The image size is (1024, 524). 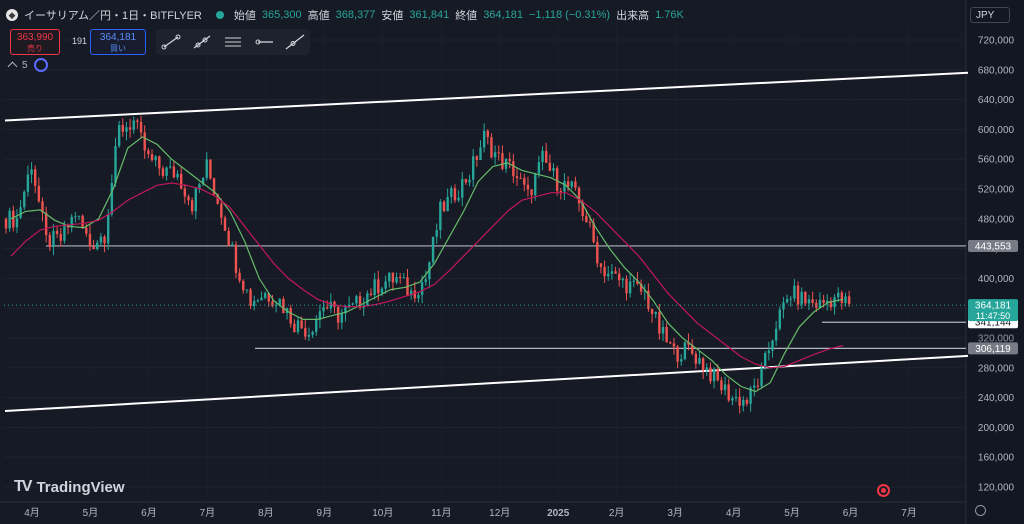 What do you see at coordinates (219, 15) in the screenshot?
I see `market-open-dot` at bounding box center [219, 15].